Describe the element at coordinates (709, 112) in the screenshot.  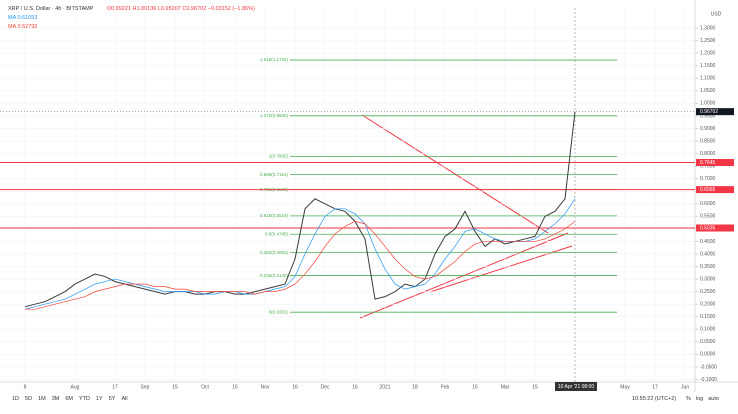
I see `last-price-label: 0.96702` at that location.